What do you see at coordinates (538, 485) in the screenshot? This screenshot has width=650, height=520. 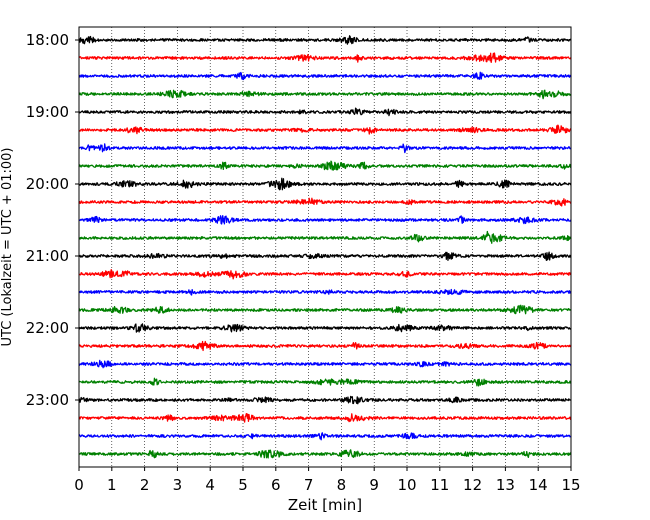 I see `x-tick-label-14: 14` at bounding box center [538, 485].